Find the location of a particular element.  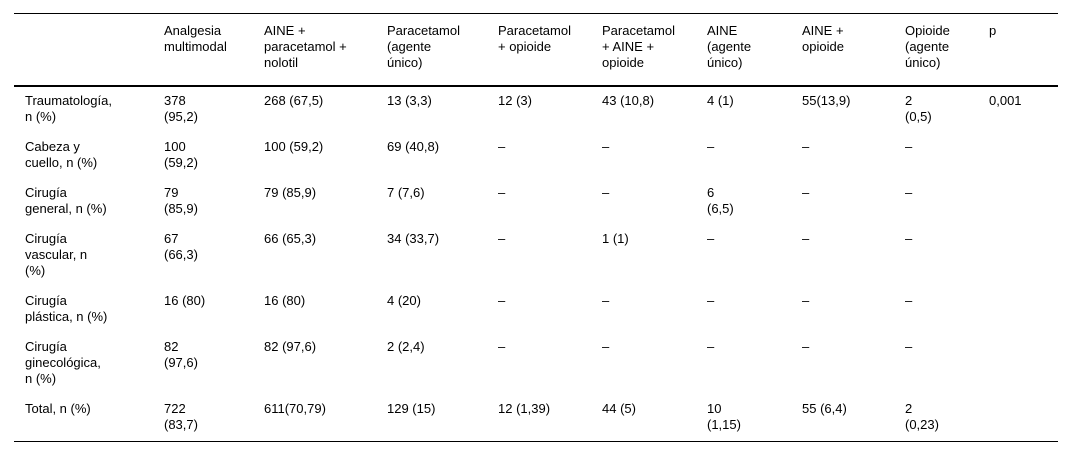

table-cell: 378 (95,2) is located at coordinates (181, 108).